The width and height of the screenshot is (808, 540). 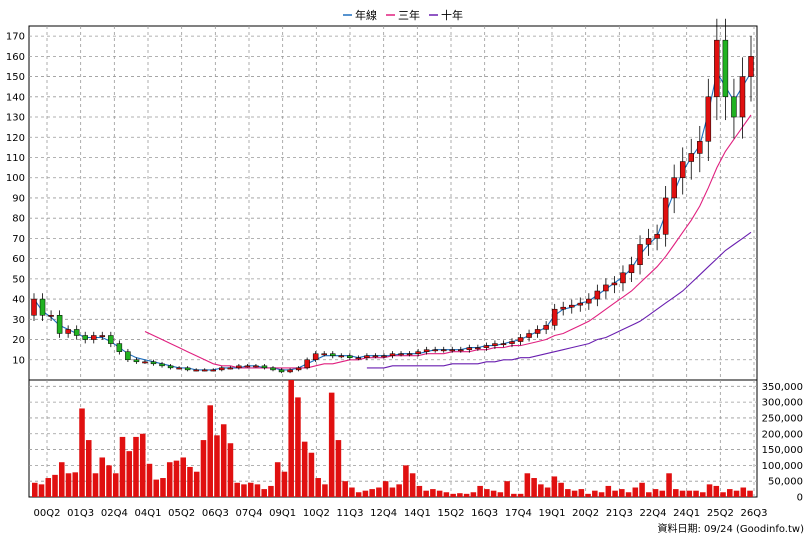 I want to click on price-tick-label: 150, so click(x=15, y=77).